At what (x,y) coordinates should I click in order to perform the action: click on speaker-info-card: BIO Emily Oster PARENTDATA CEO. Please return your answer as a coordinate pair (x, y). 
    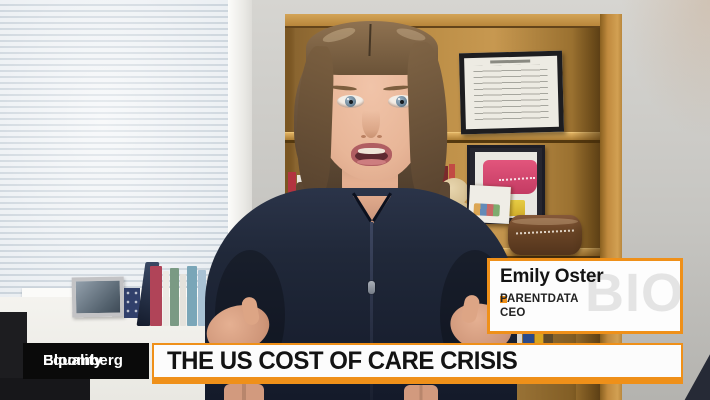
    Looking at the image, I should click on (585, 296).